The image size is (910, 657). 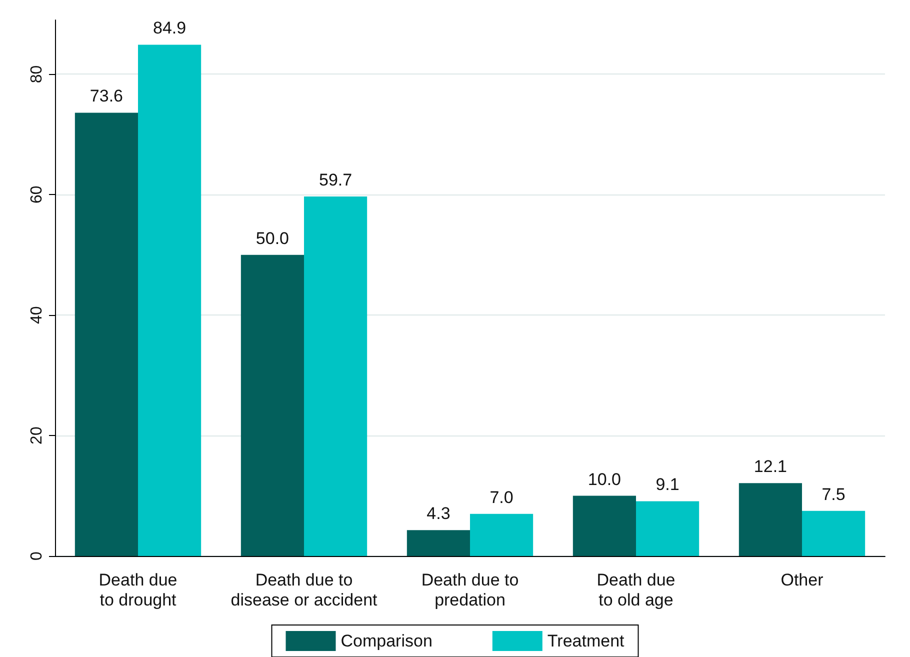 I want to click on y-tick-label: 60, so click(x=37, y=195).